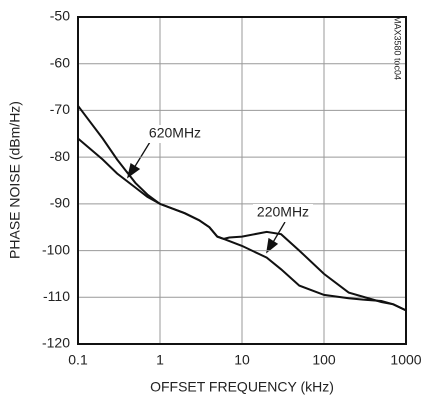 The image size is (422, 402). What do you see at coordinates (60, 156) in the screenshot?
I see `y-tick-label: -80` at bounding box center [60, 156].